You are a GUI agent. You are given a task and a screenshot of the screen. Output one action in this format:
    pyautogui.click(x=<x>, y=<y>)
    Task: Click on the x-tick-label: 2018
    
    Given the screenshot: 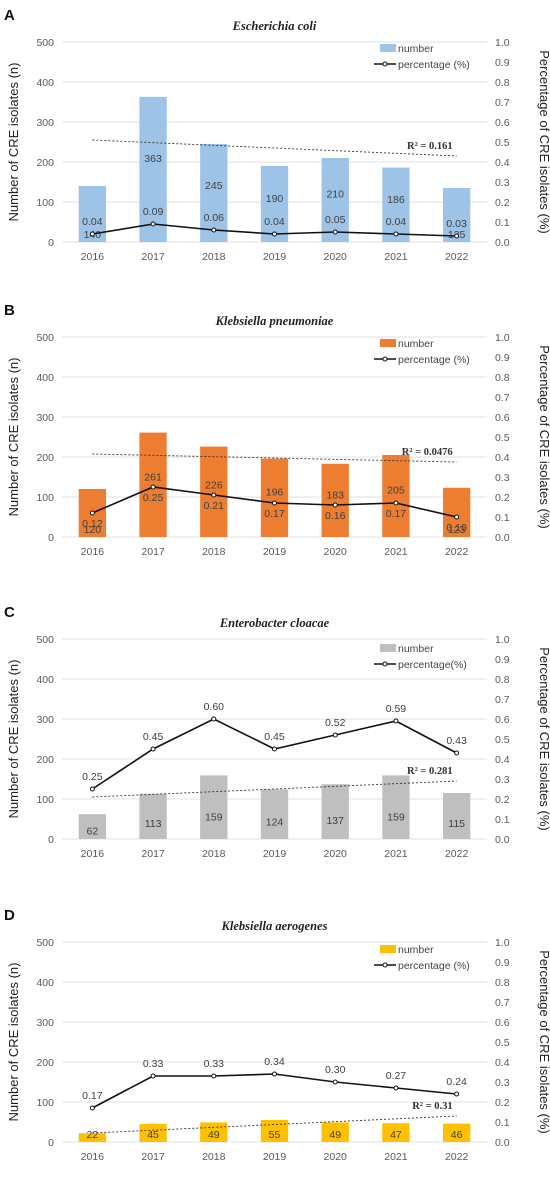 What is the action you would take?
    pyautogui.click(x=214, y=552)
    